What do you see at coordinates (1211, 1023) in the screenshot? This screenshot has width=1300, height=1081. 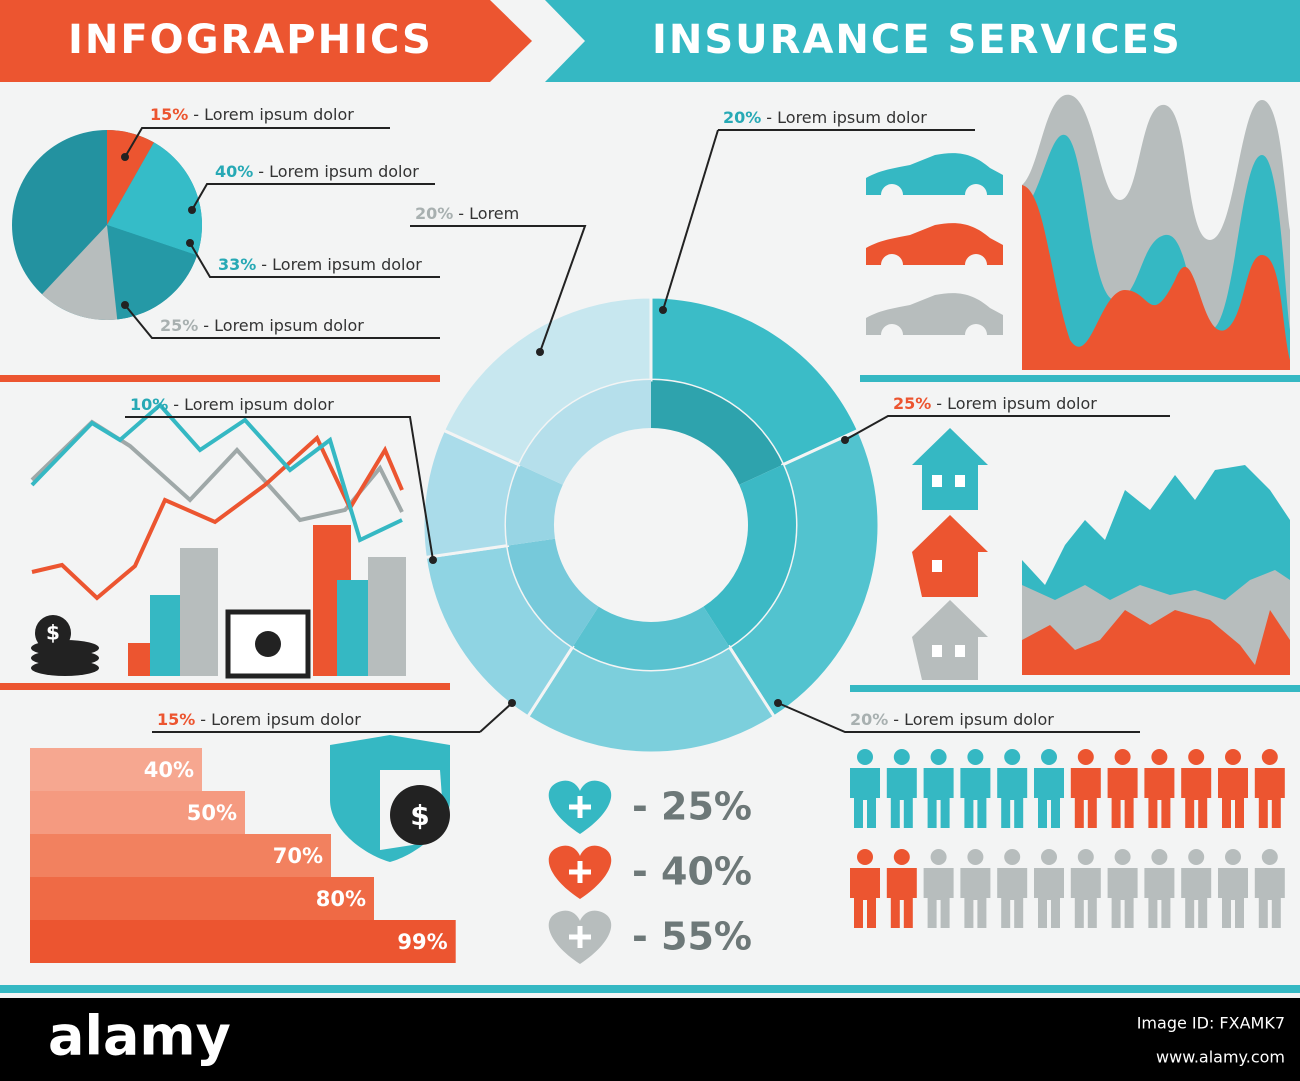 I see `footer-image-id: Image ID: FXAMK7` at bounding box center [1211, 1023].